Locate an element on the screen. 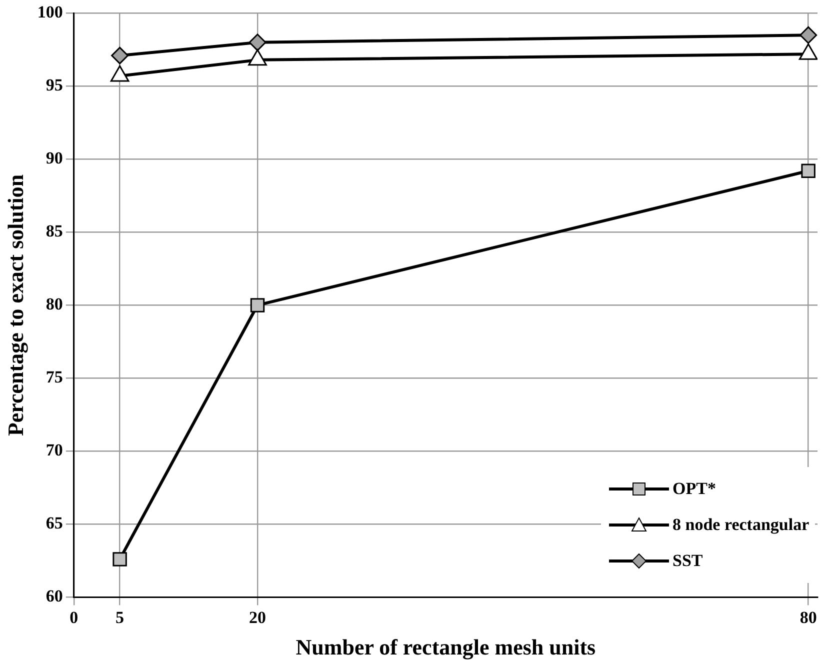  x-tick-label: 0 is located at coordinates (74, 617).